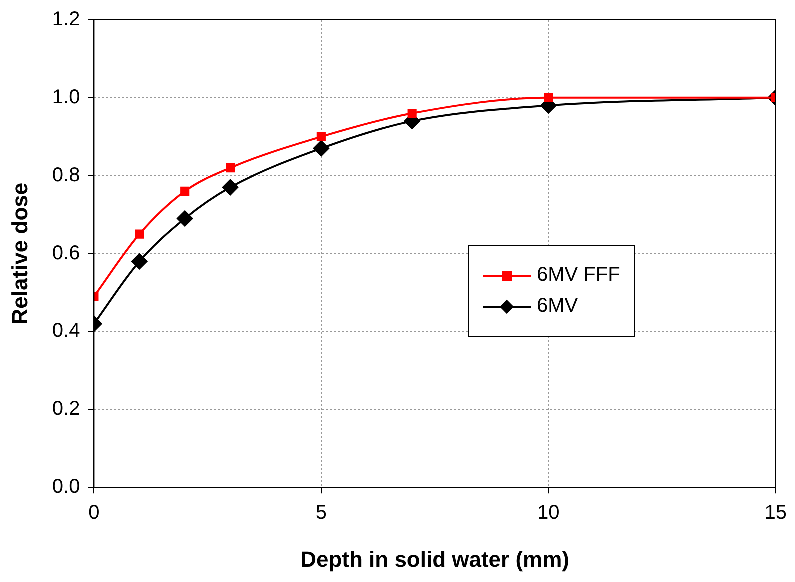  What do you see at coordinates (66, 97) in the screenshot?
I see `y-tick-label: 1.0` at bounding box center [66, 97].